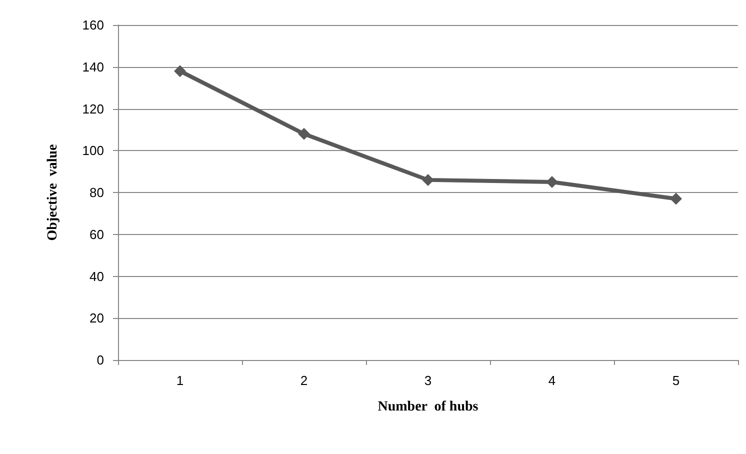  Describe the element at coordinates (100, 360) in the screenshot. I see `y-tick-label: 0` at that location.